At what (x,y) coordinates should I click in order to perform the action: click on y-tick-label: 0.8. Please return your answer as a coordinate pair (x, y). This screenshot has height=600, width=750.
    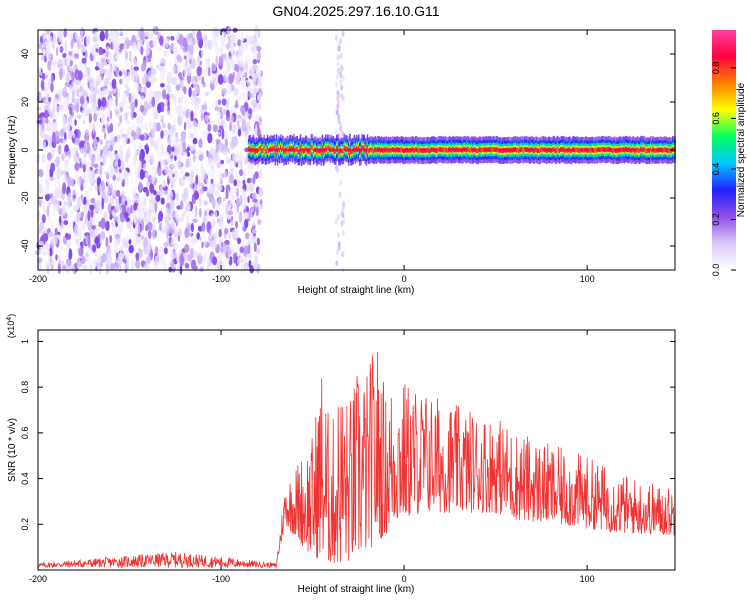
    Looking at the image, I should click on (25, 387).